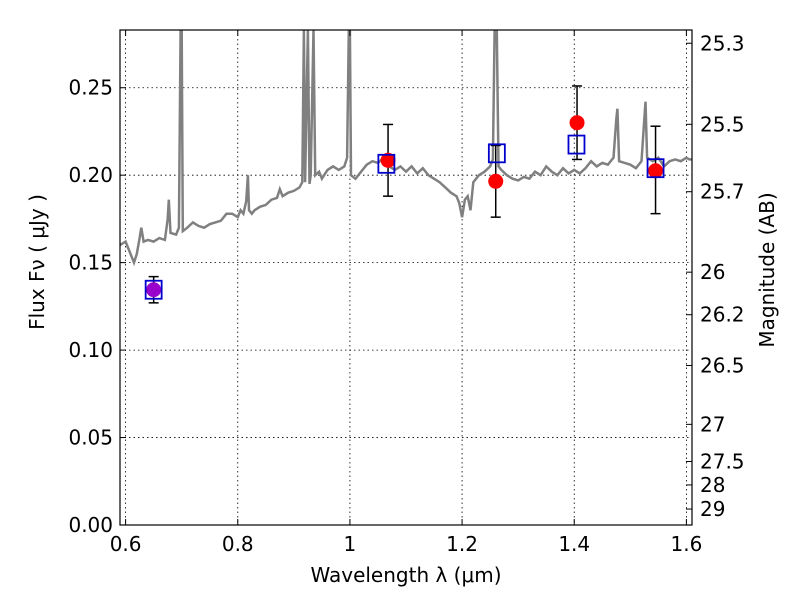  Describe the element at coordinates (722, 43) in the screenshot. I see `mag-tick-label: 25.3` at that location.